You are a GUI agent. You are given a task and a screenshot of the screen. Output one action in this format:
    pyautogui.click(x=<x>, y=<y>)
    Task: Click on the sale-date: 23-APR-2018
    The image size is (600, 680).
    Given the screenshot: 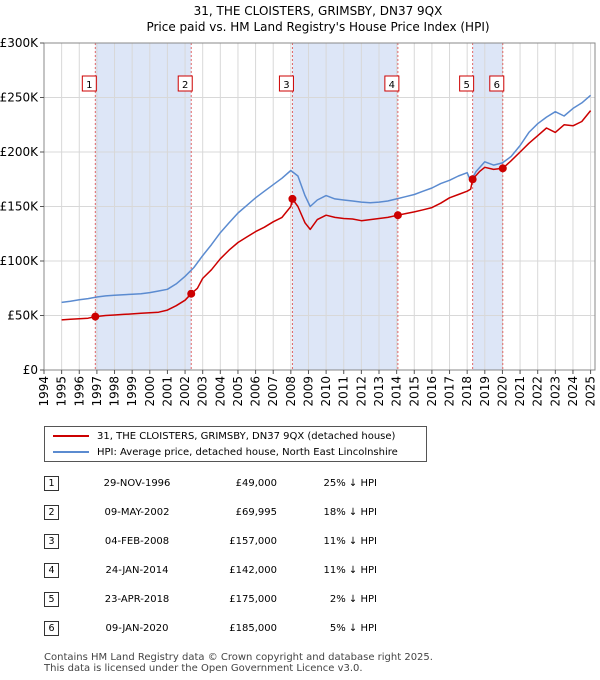 What is the action you would take?
    pyautogui.click(x=137, y=599)
    